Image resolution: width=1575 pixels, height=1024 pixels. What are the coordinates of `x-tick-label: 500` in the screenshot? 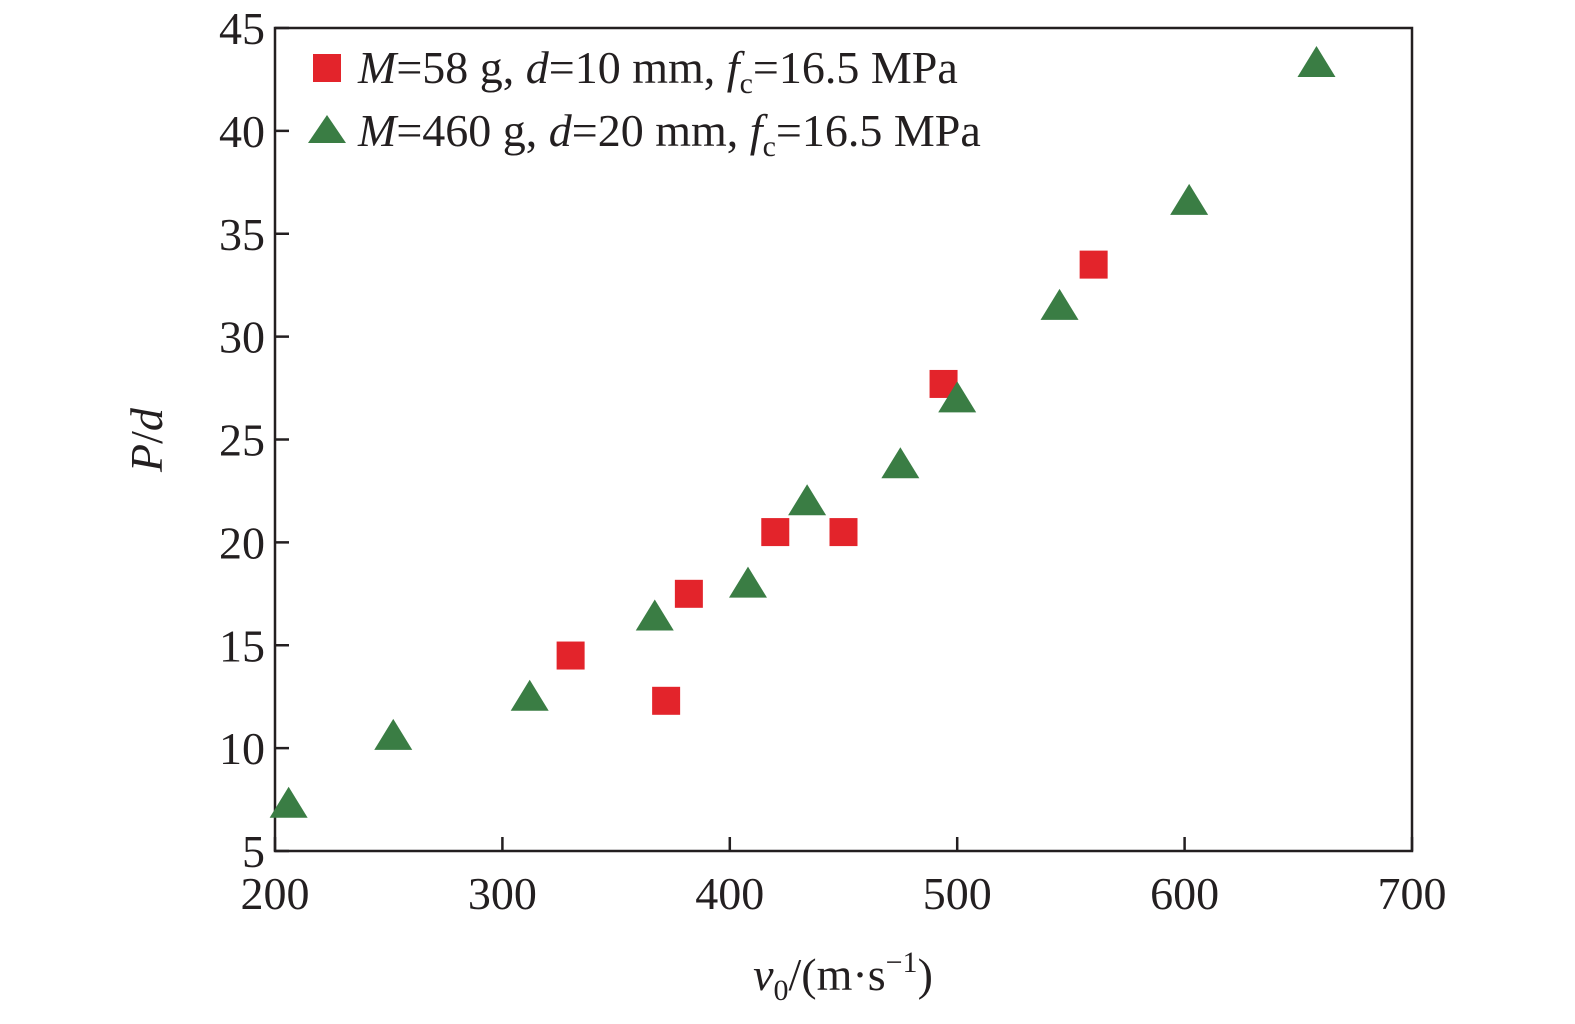 It's located at (957, 893).